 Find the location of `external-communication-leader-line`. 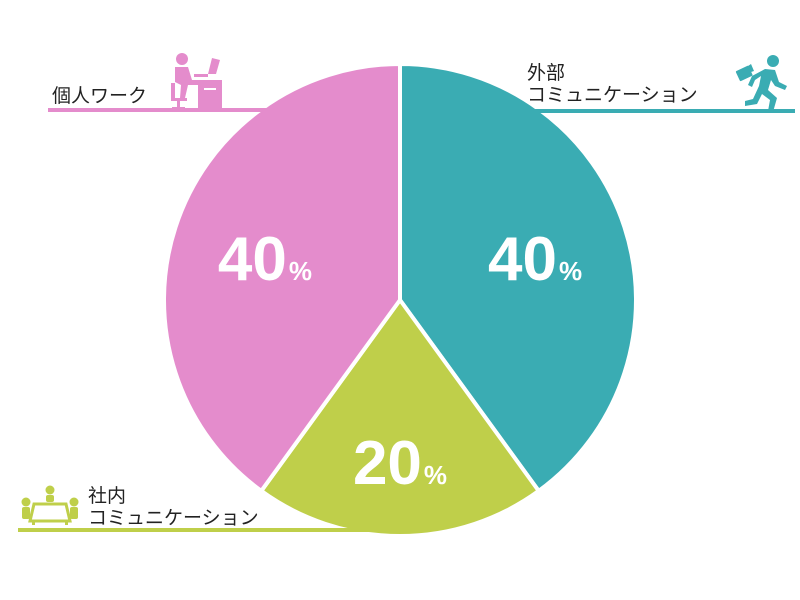

external-communication-leader-line is located at coordinates (657, 111).